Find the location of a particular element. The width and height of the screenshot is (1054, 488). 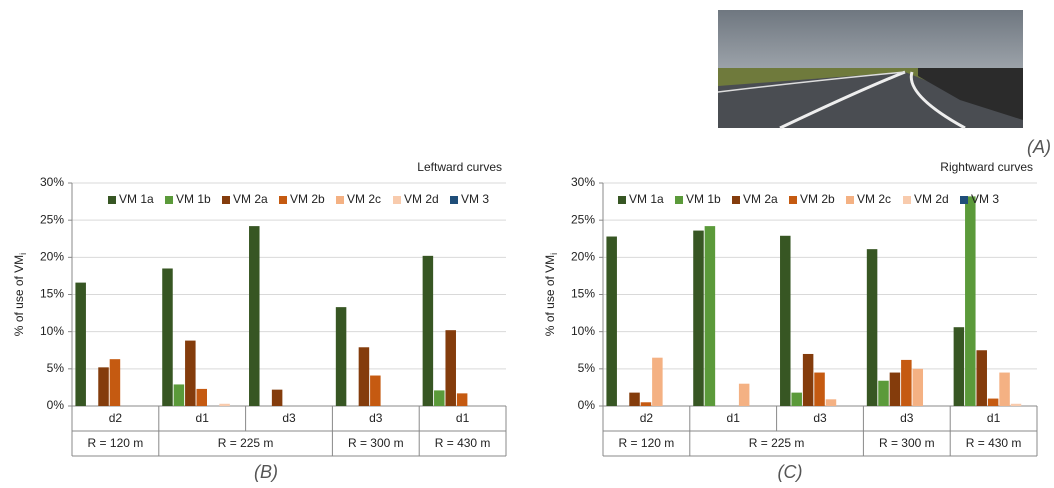

panel-label: (B) is located at coordinates (266, 472).